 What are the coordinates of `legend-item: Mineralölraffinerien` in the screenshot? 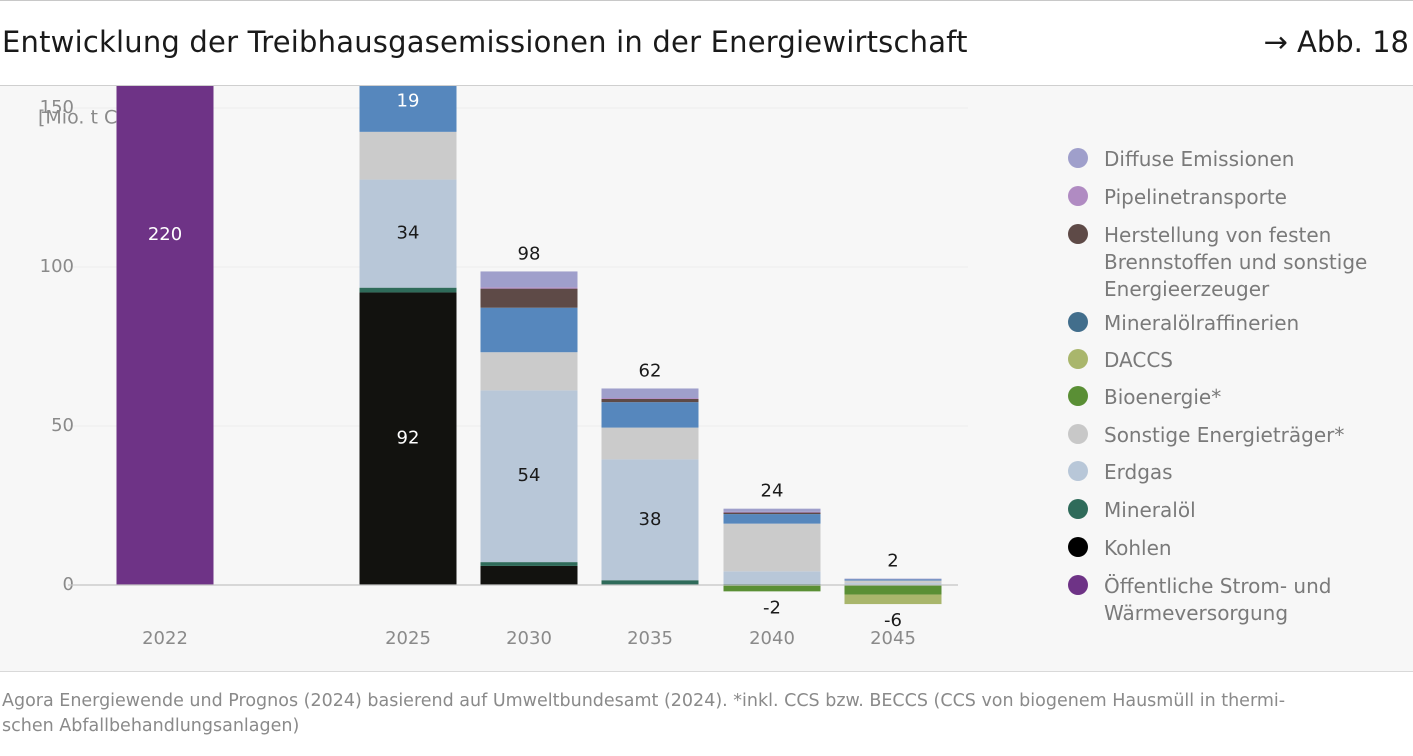 It's located at (1231, 323).